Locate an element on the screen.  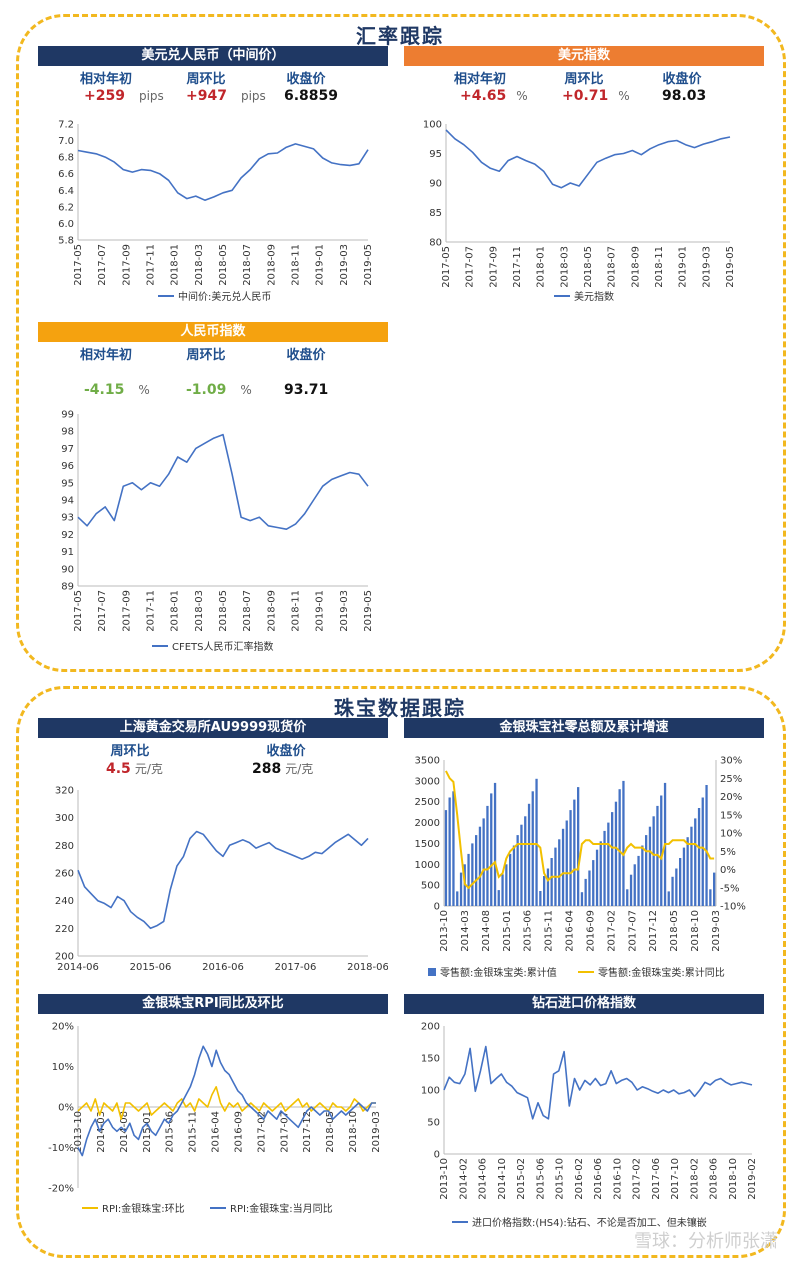
retail-y-tick: 1000 is located at coordinates (427, 865).